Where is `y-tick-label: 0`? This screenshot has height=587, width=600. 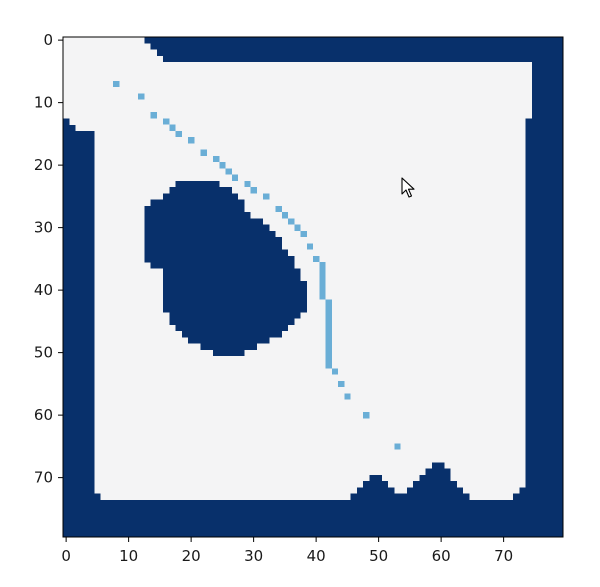
y-tick-label: 0 is located at coordinates (48, 40).